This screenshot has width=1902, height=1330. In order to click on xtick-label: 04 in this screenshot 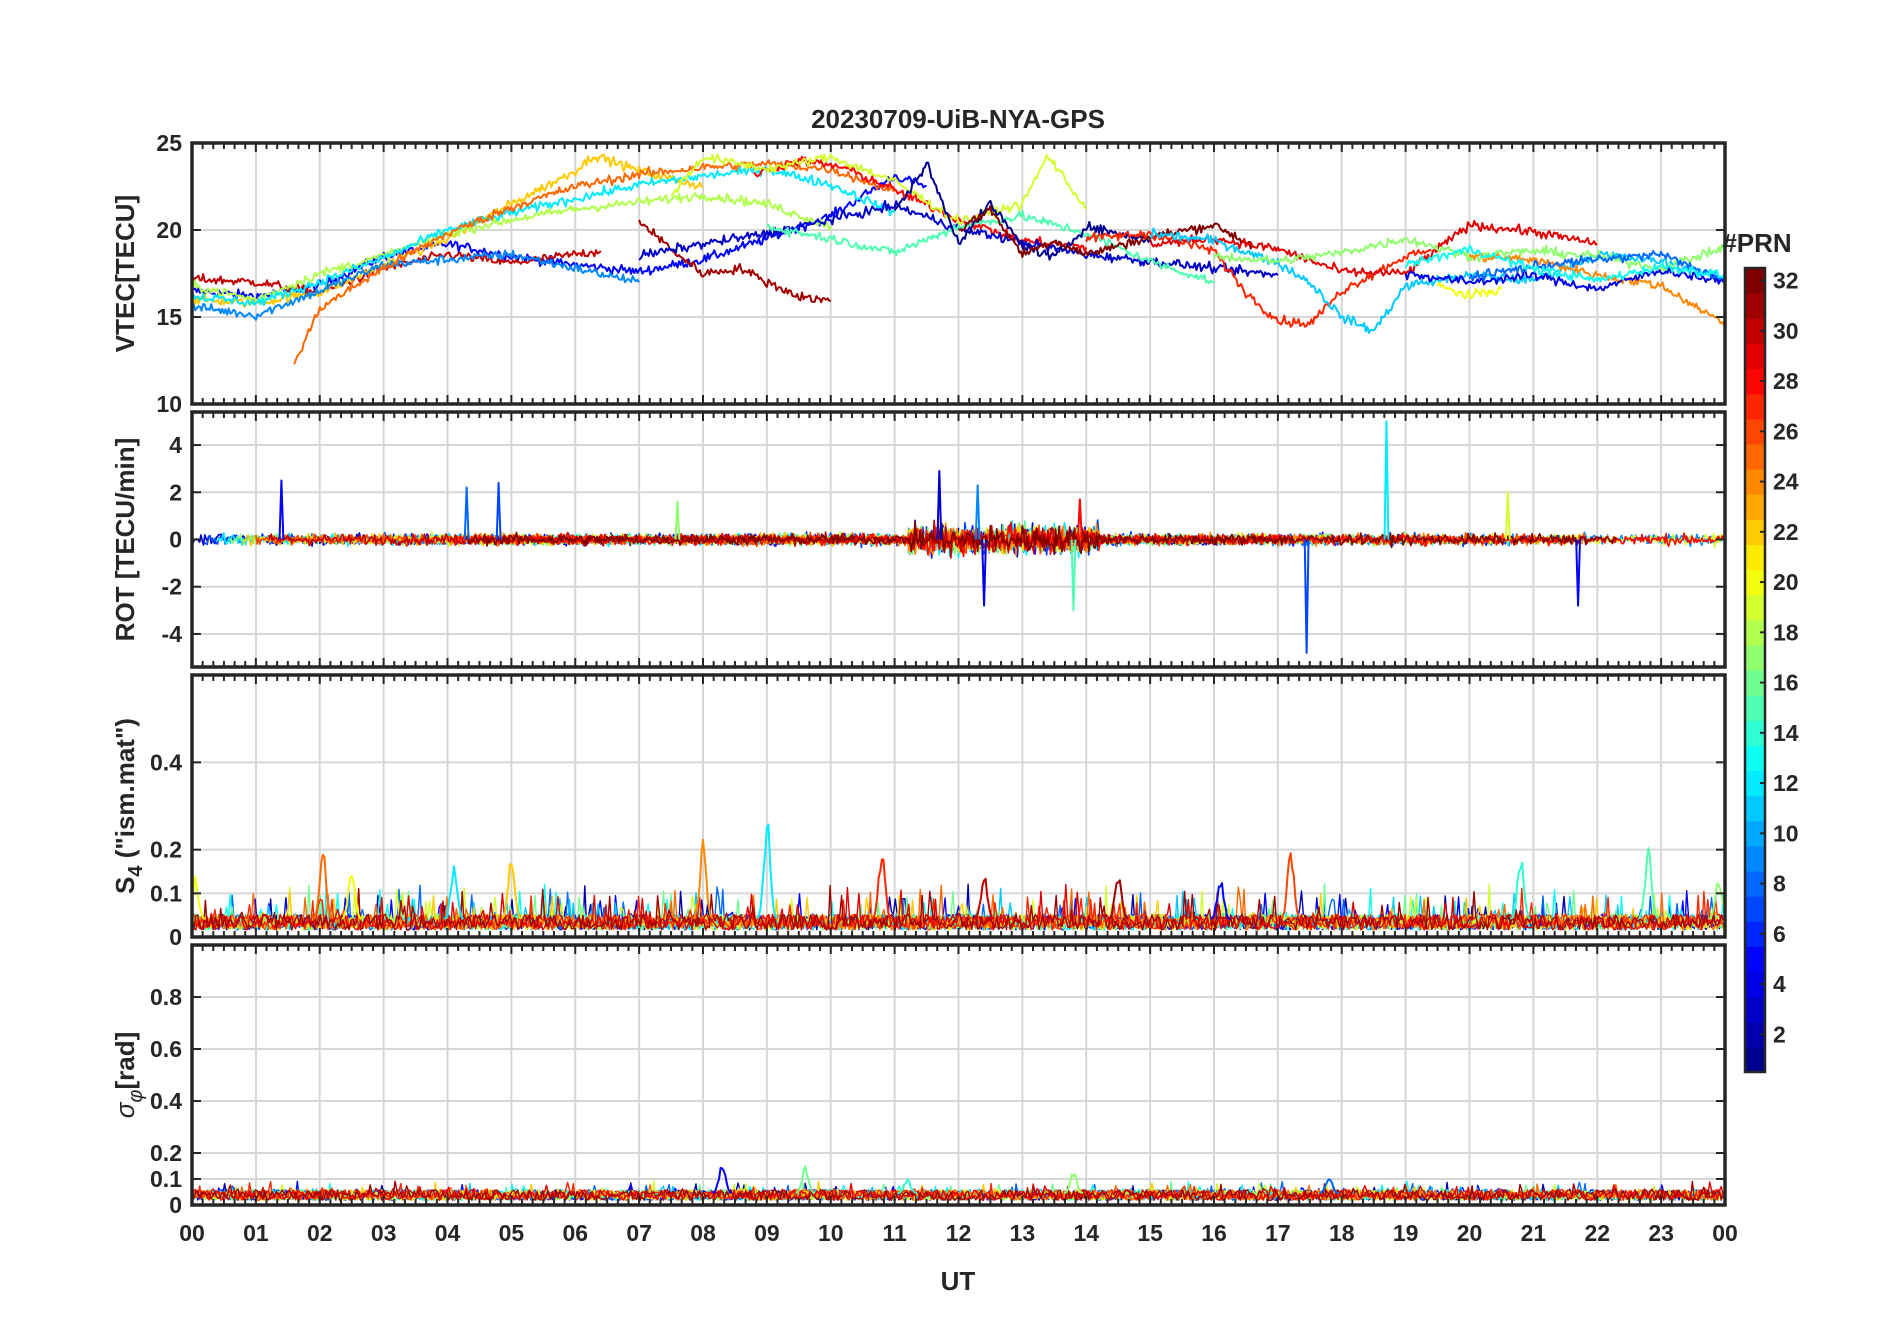, I will do `click(448, 1233)`.